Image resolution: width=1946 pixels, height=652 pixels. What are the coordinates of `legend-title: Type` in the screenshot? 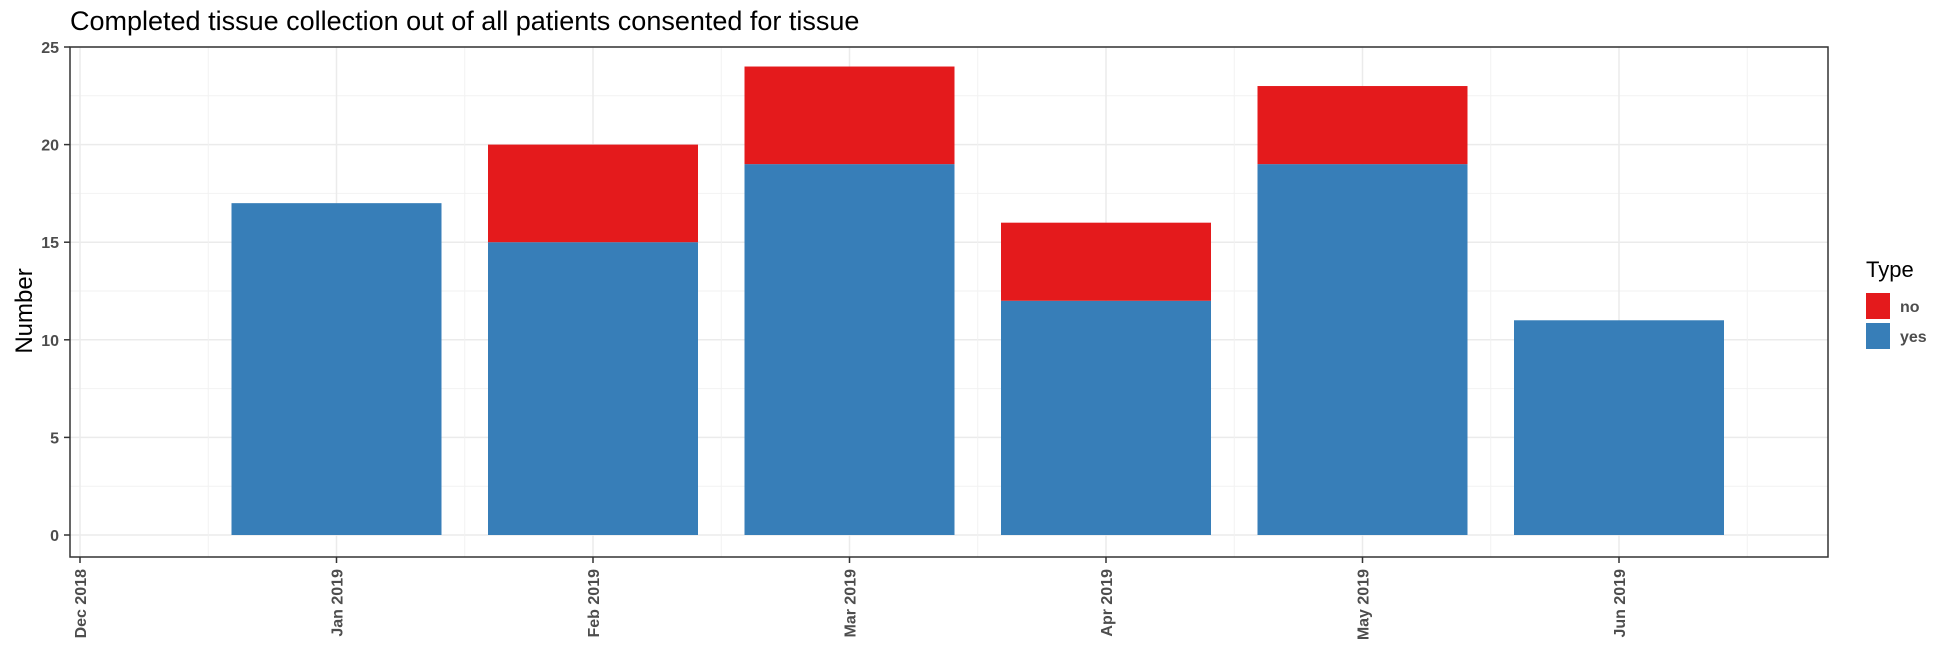 It's located at (1890, 269).